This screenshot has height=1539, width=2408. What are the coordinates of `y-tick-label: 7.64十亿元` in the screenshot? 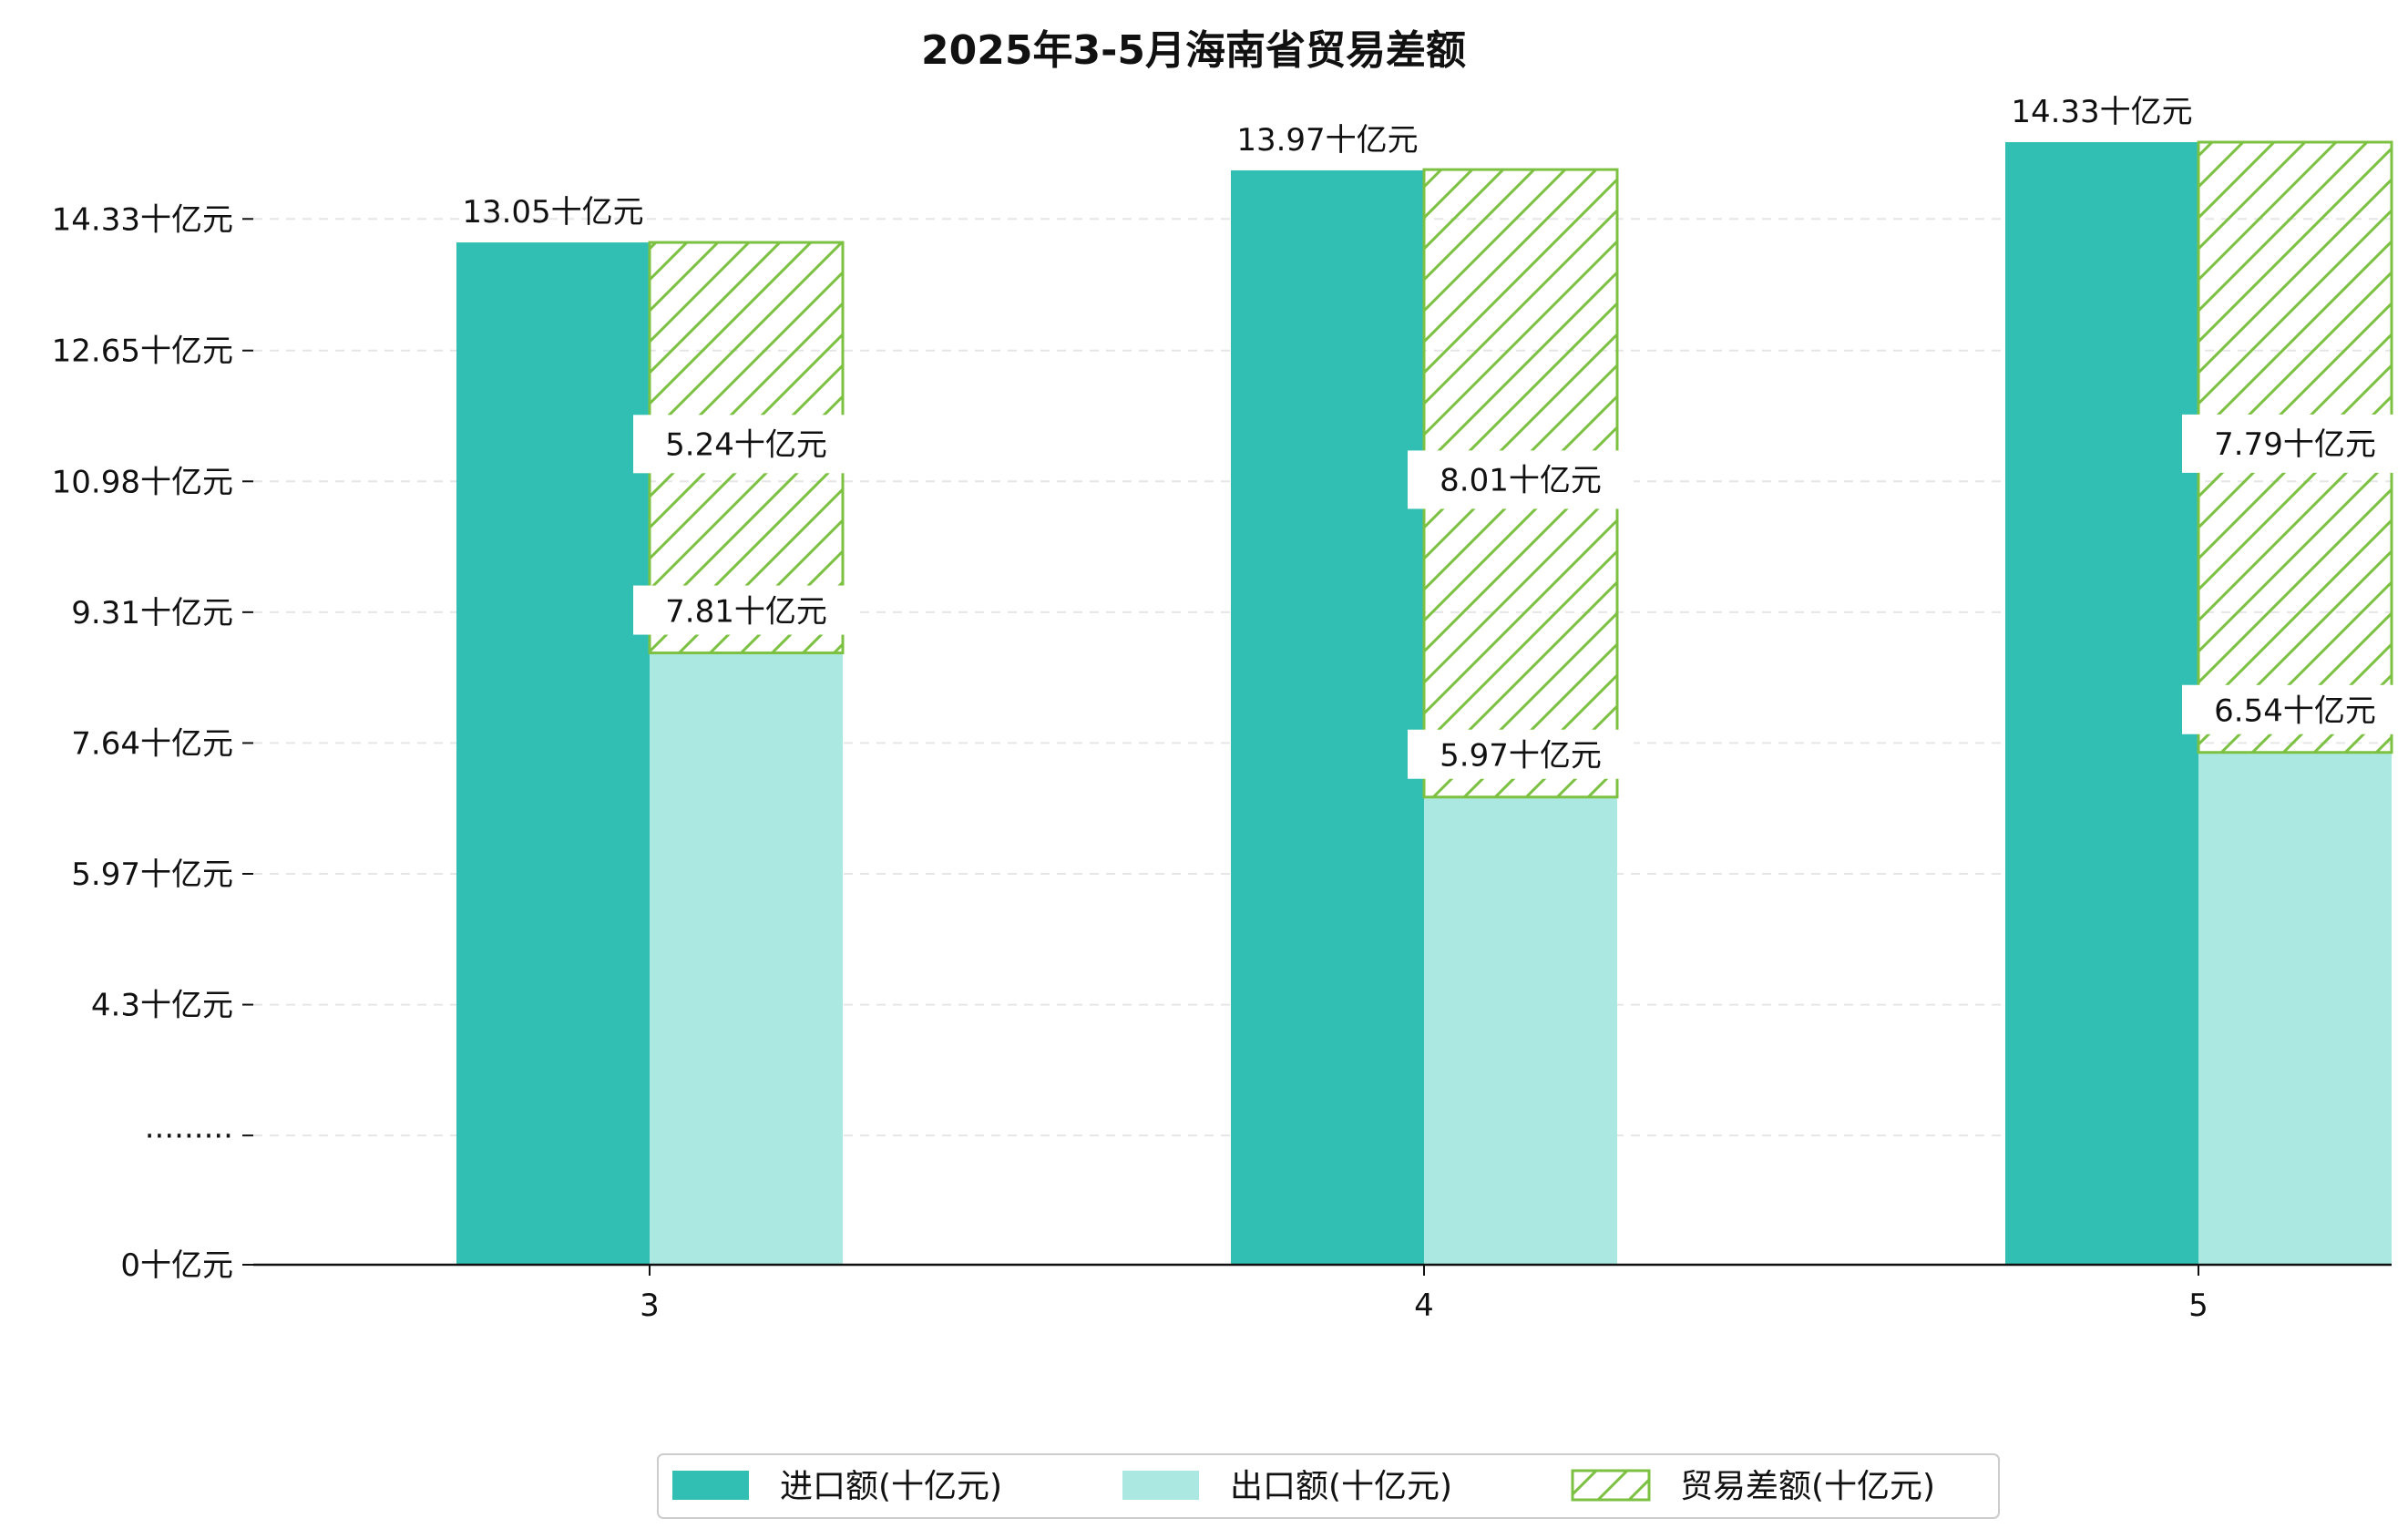 It's located at (152, 743).